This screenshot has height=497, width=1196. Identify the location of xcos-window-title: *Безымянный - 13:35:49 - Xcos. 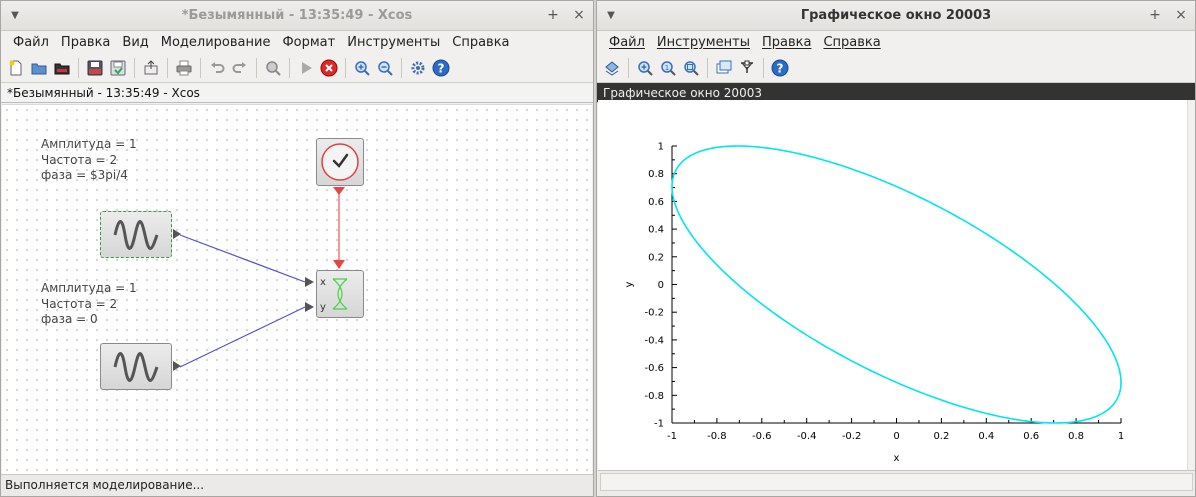
(297, 15).